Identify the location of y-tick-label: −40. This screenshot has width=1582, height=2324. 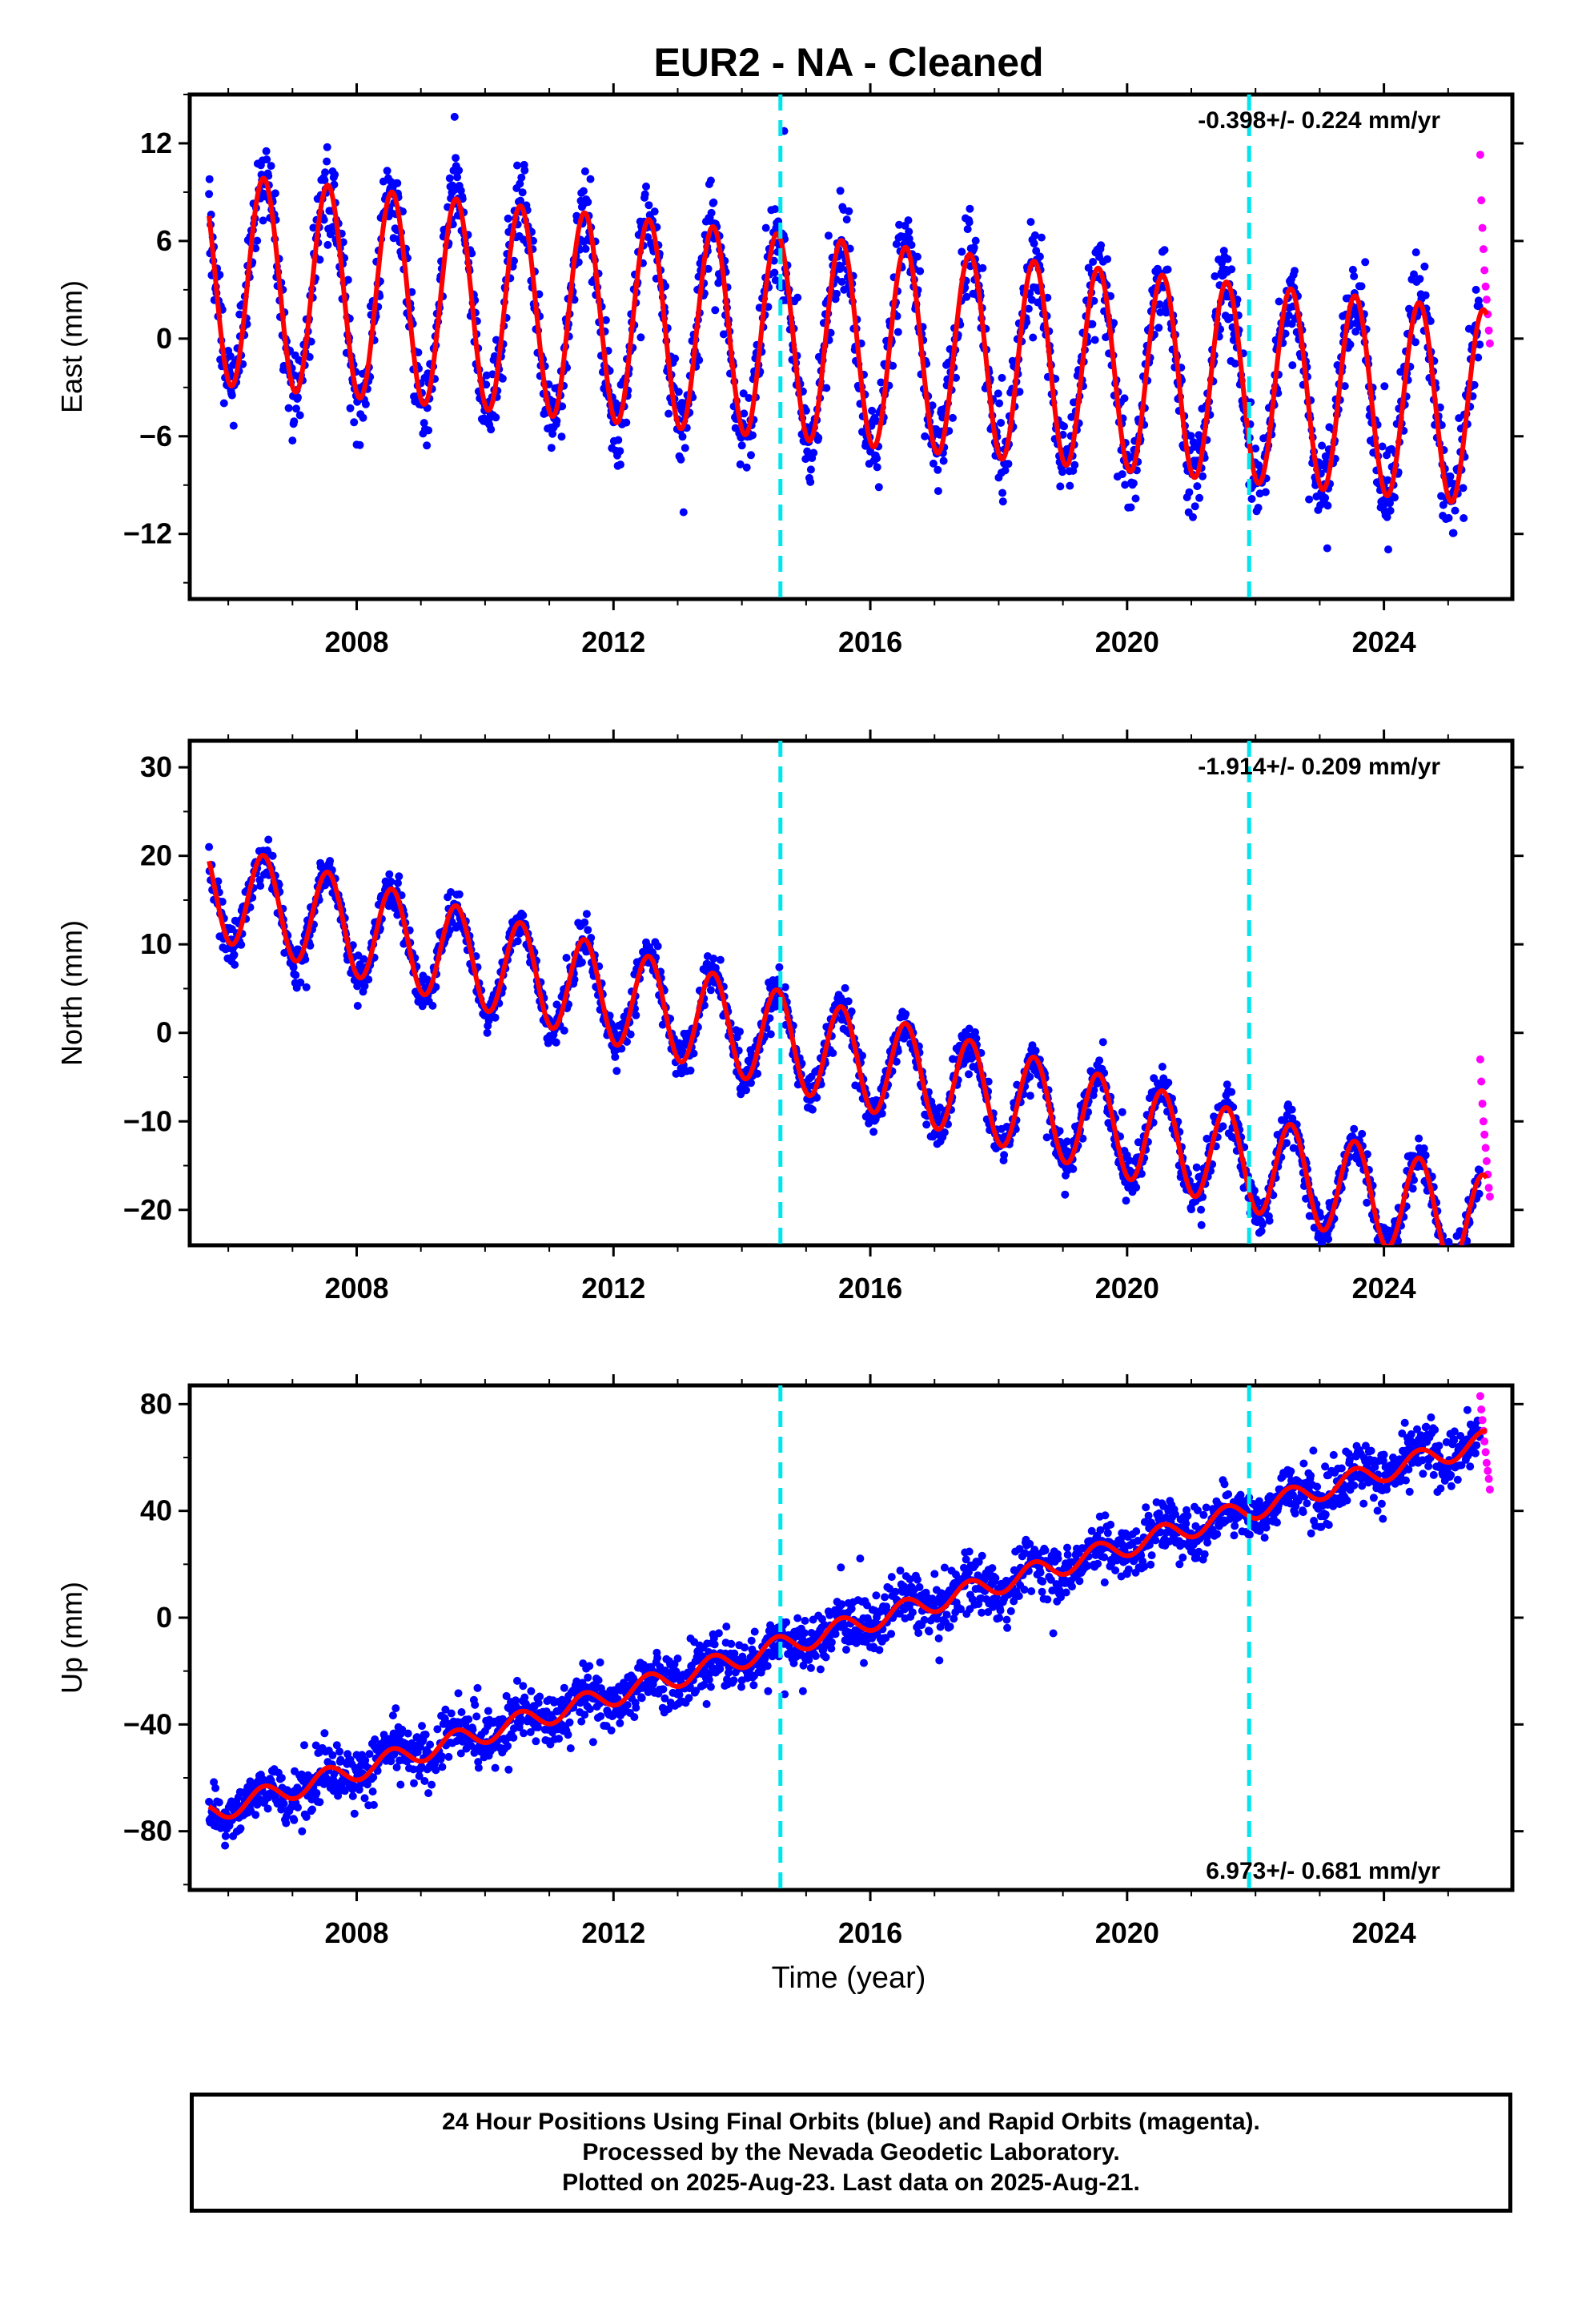
(147, 1724).